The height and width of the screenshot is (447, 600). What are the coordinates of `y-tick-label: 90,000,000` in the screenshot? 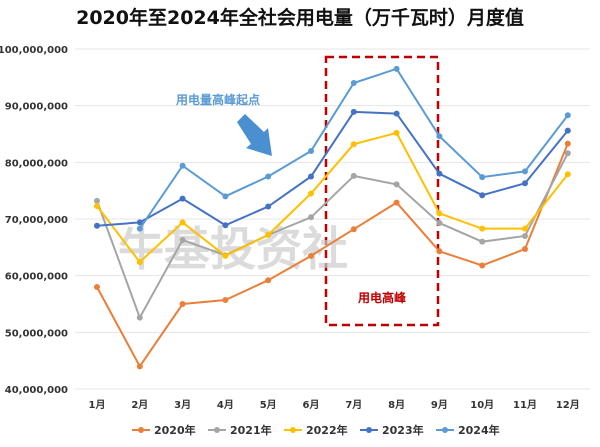 It's located at (36, 107).